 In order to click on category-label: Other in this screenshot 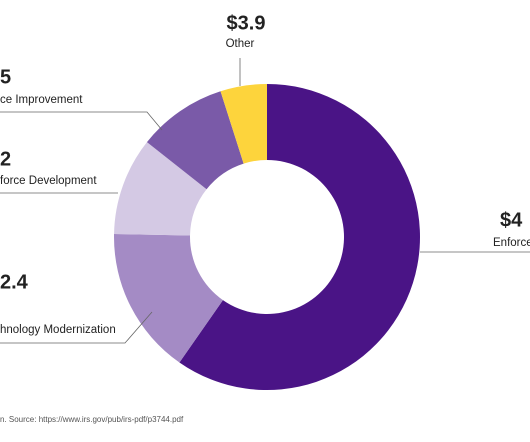, I will do `click(240, 44)`.